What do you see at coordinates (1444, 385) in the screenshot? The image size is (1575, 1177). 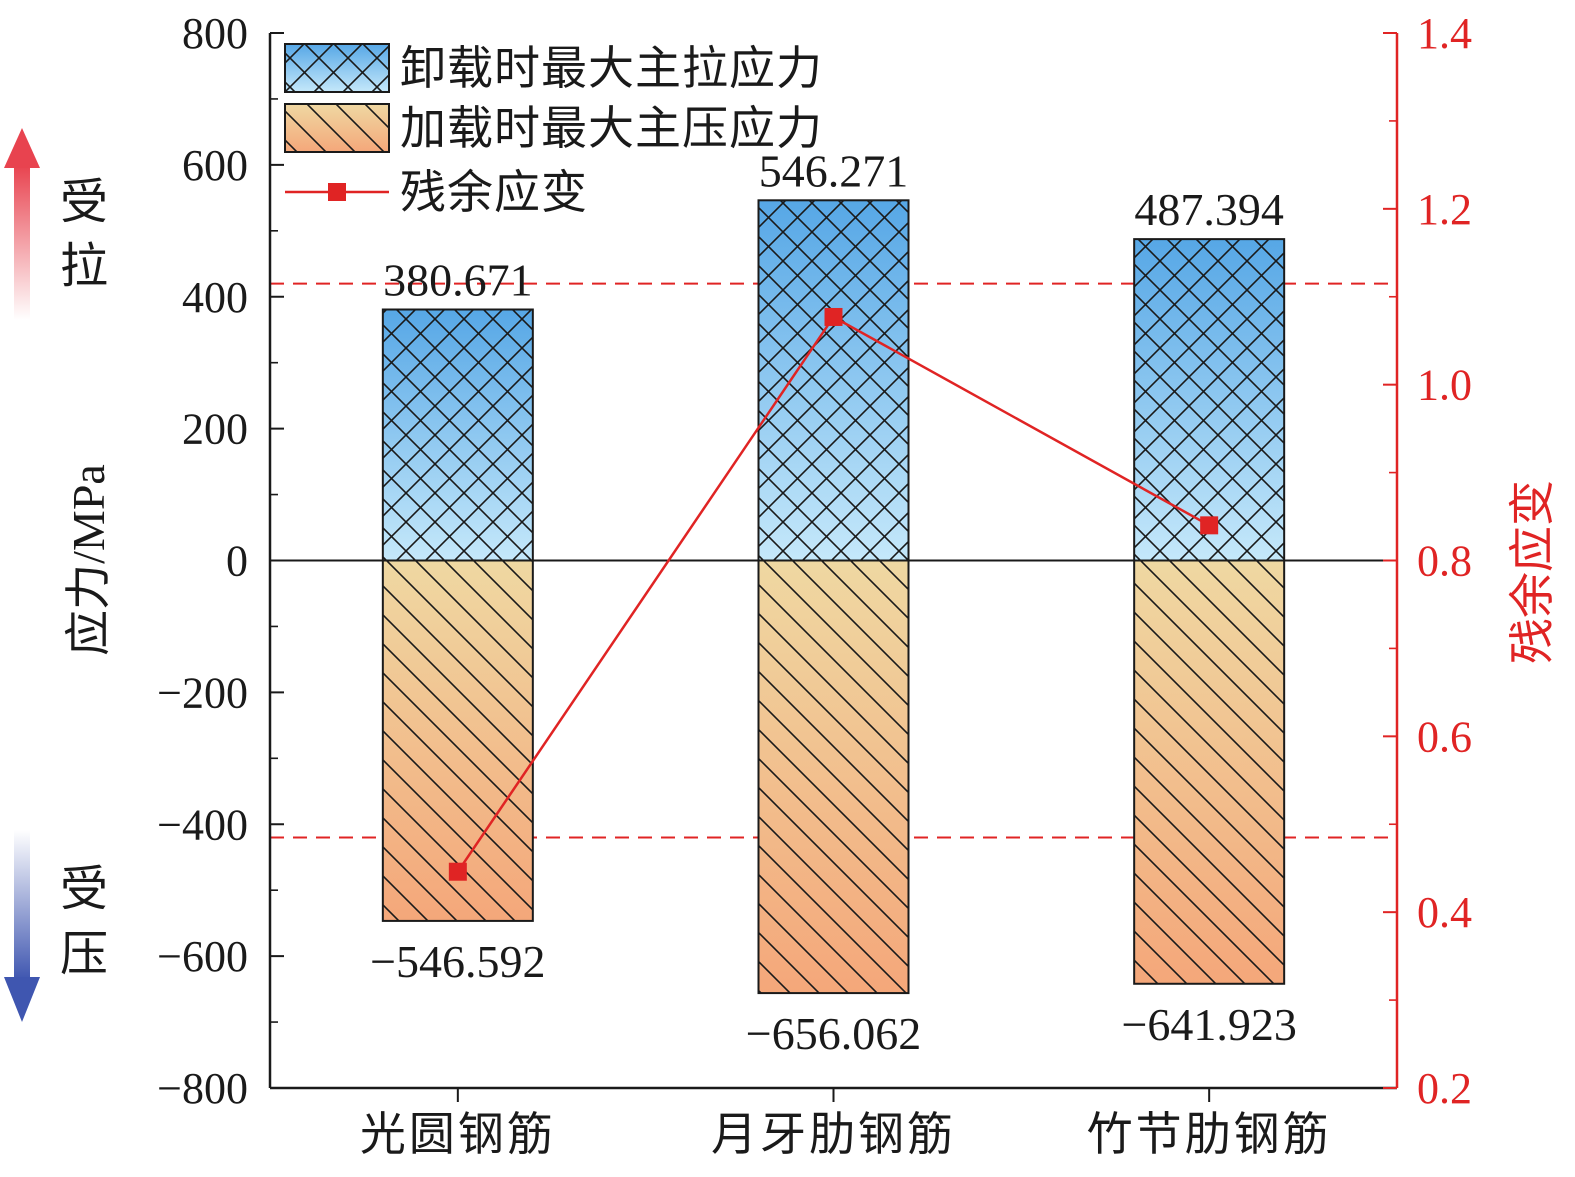 I see `y2-tick-label: 1.0` at bounding box center [1444, 385].